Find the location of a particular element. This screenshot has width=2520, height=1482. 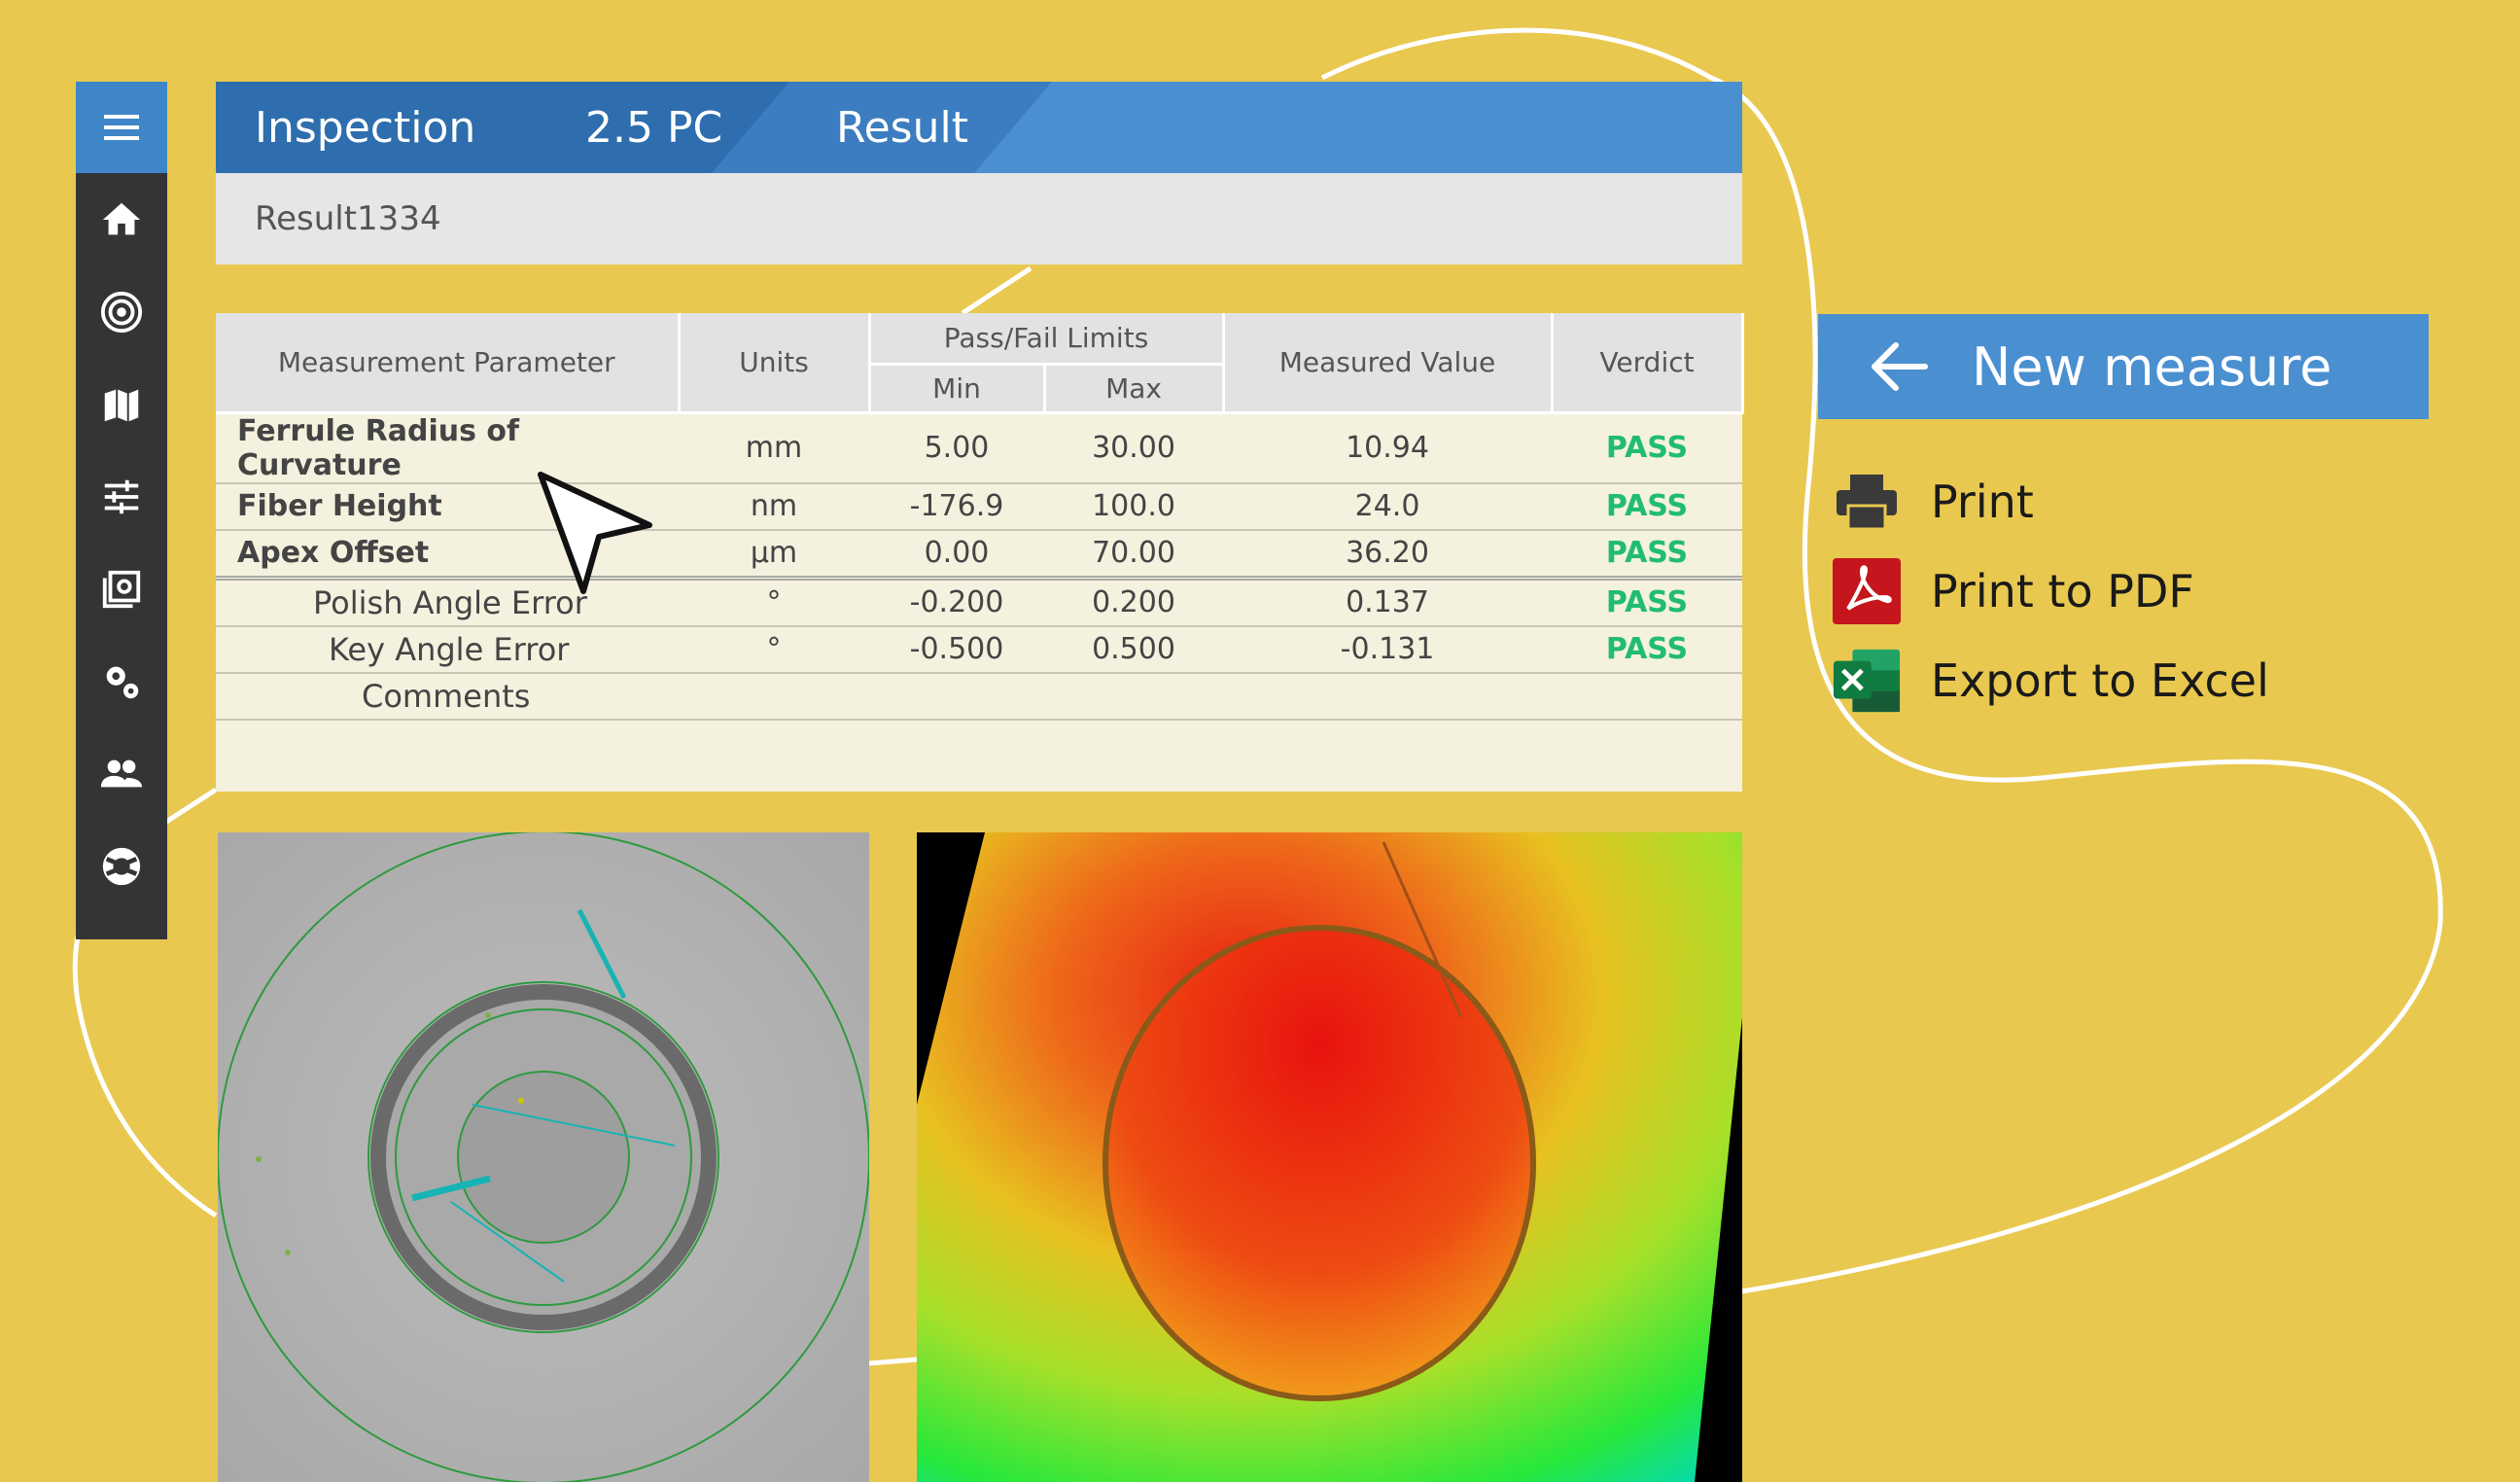

header-limits: Pass/Fail Limits is located at coordinates (1047, 339).